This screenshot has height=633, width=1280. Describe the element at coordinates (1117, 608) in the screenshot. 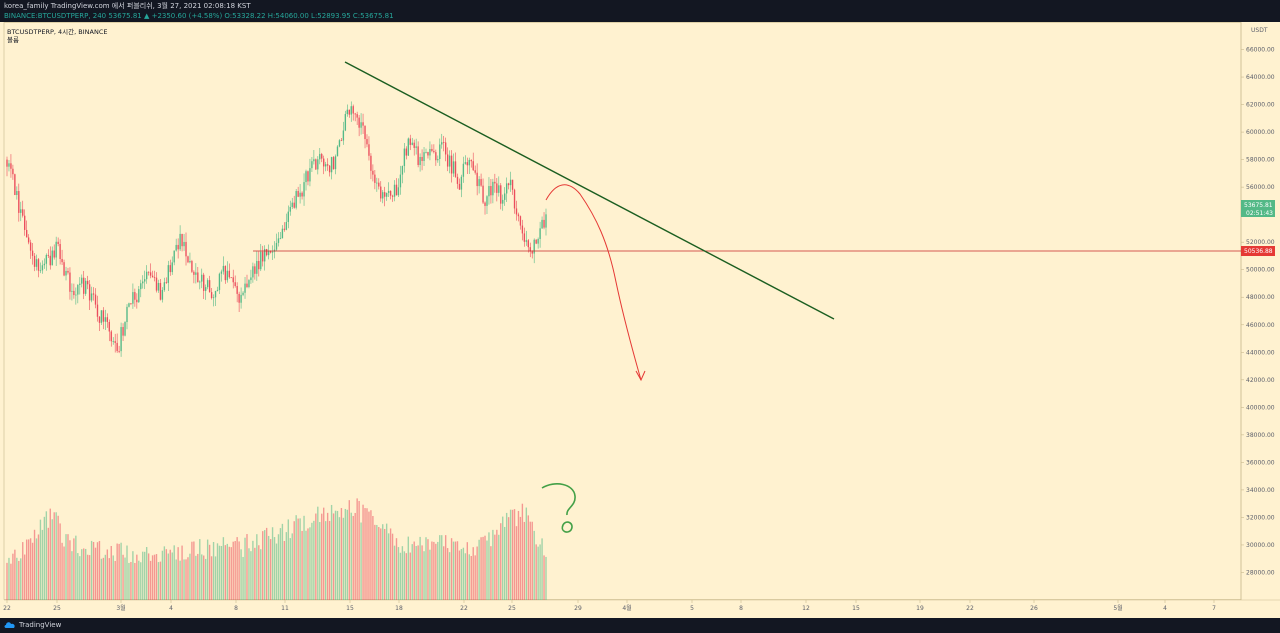

I see `time-tick-label: 5월` at that location.